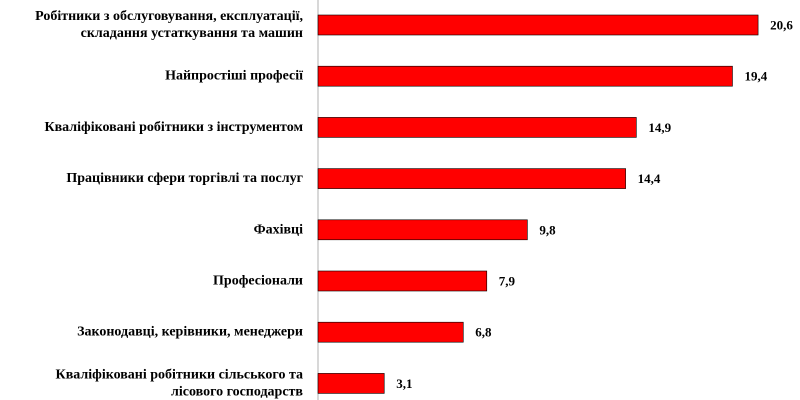 The width and height of the screenshot is (800, 400). What do you see at coordinates (755, 76) in the screenshot?
I see `data-label: 19,4` at bounding box center [755, 76].